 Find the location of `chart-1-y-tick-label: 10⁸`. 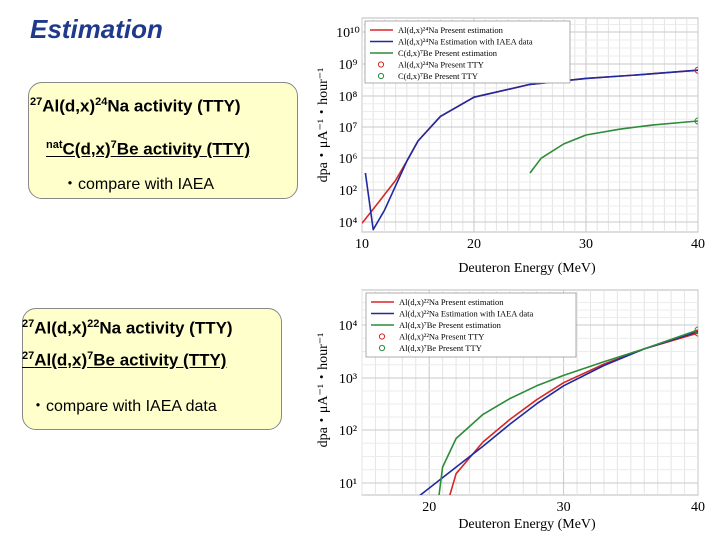

chart-1-y-tick-label: 10⁸ is located at coordinates (348, 97).